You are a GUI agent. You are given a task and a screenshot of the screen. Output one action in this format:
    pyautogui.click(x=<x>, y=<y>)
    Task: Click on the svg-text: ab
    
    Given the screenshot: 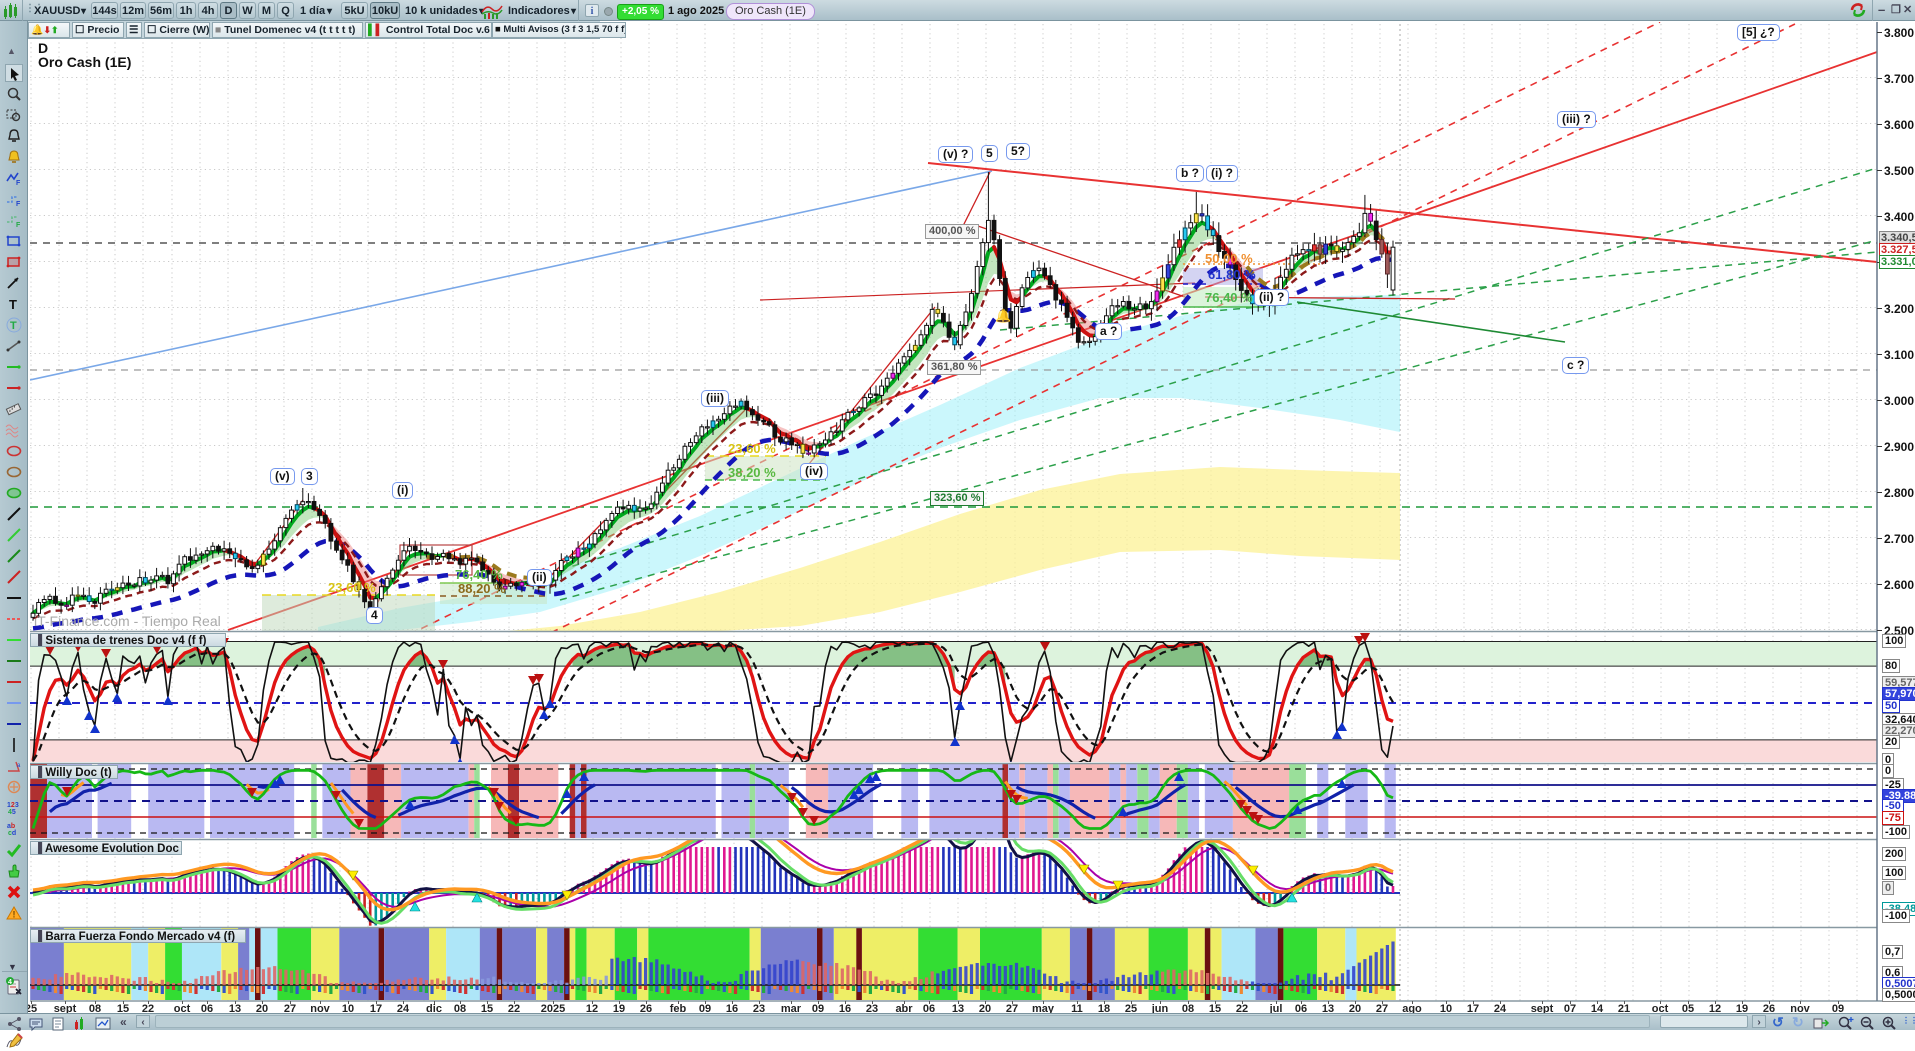 What is the action you would take?
    pyautogui.click(x=11, y=826)
    